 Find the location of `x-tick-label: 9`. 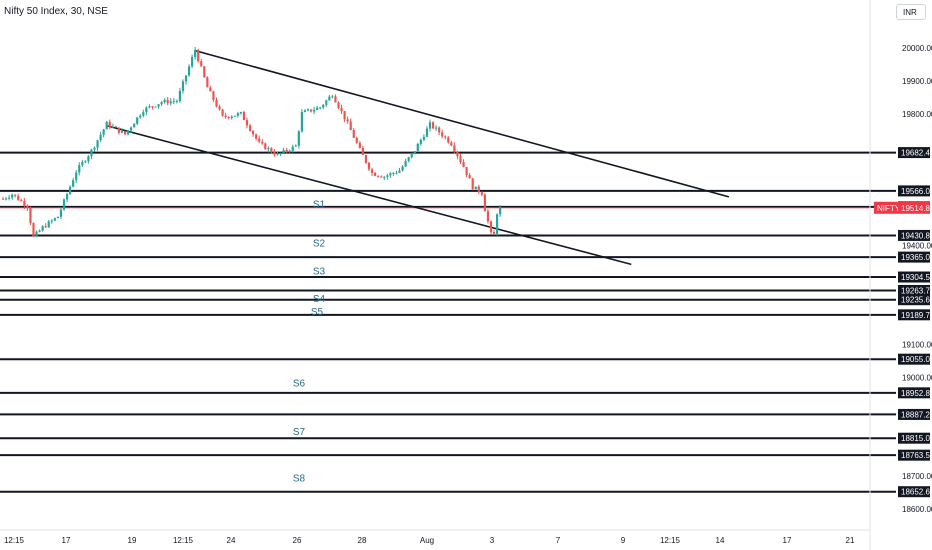

x-tick-label: 9 is located at coordinates (623, 540).